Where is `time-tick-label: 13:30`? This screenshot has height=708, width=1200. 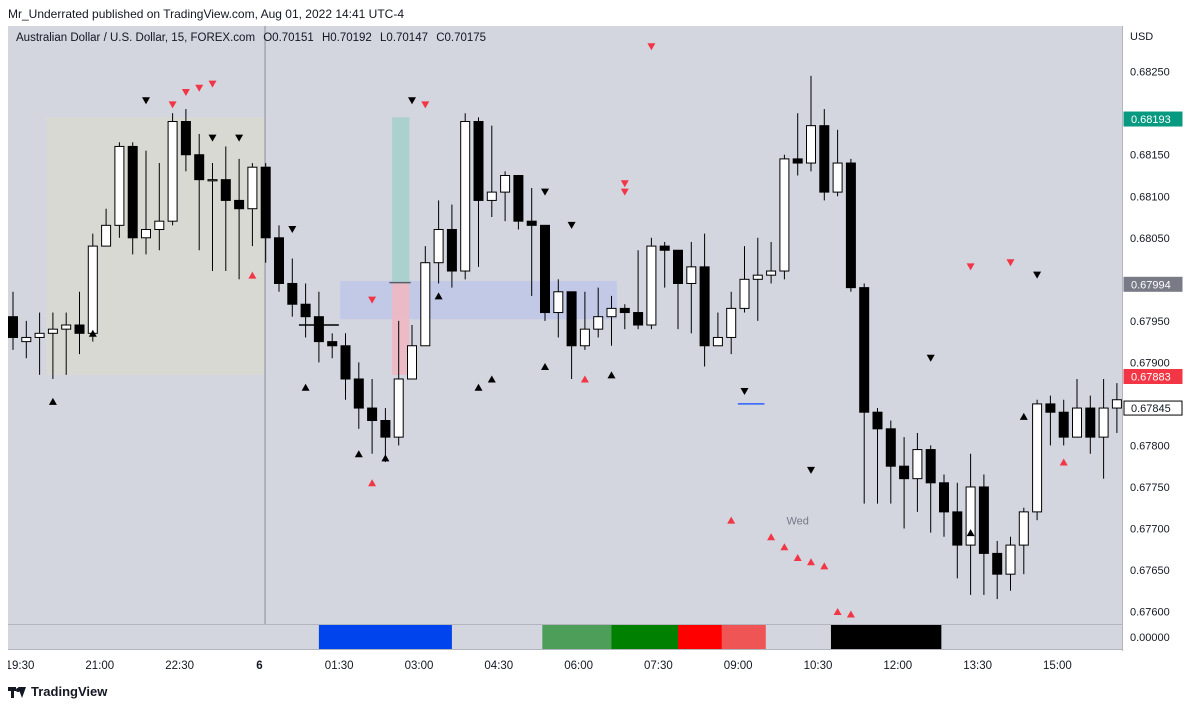
time-tick-label: 13:30 is located at coordinates (977, 666).